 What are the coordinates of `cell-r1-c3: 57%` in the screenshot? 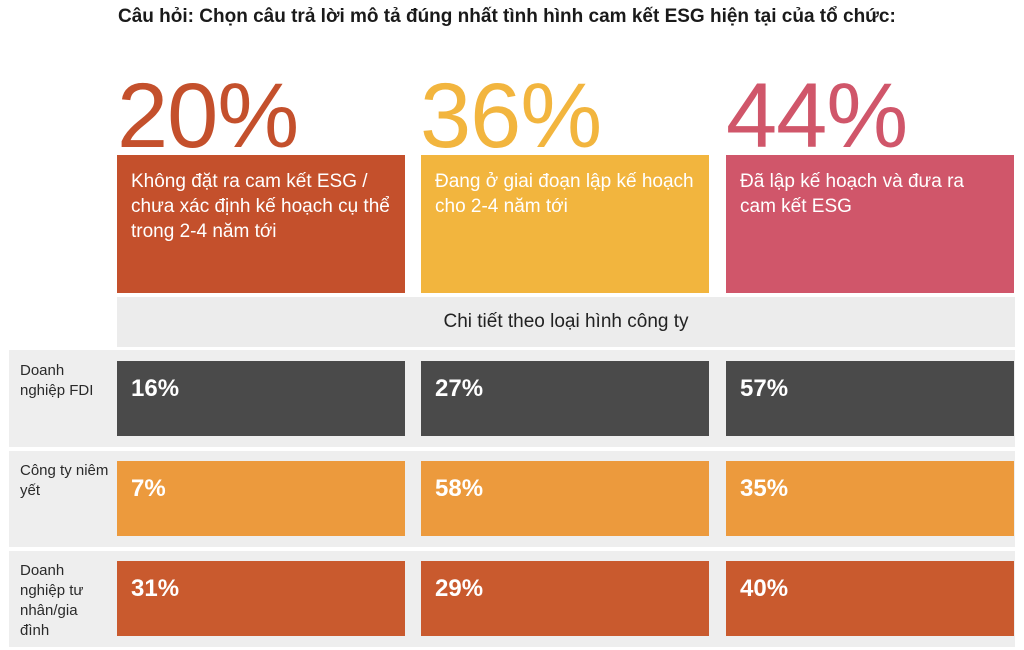 It's located at (870, 398).